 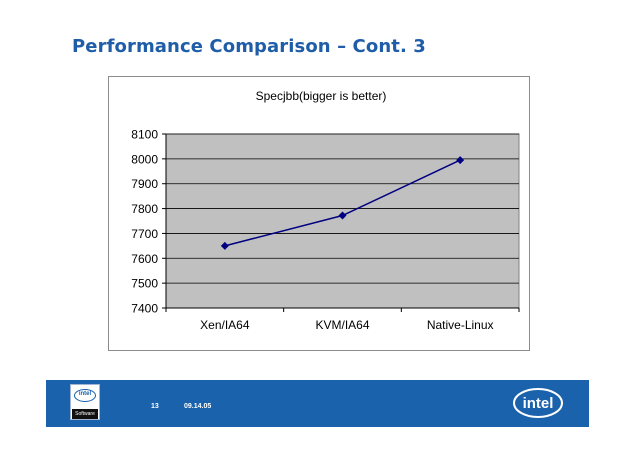 I want to click on left-logo-word: intel, so click(x=85, y=394).